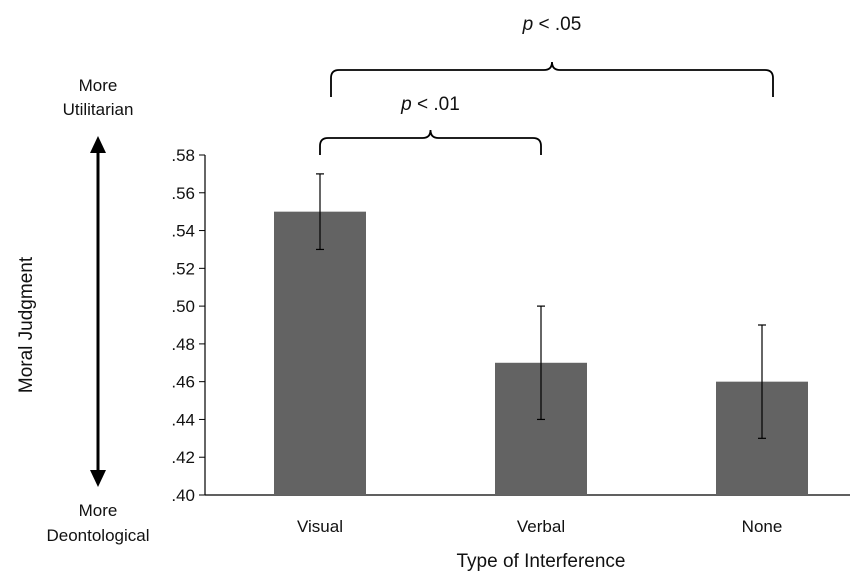 The height and width of the screenshot is (575, 865). Describe the element at coordinates (557, 24) in the screenshot. I see `p-value: < .05` at that location.